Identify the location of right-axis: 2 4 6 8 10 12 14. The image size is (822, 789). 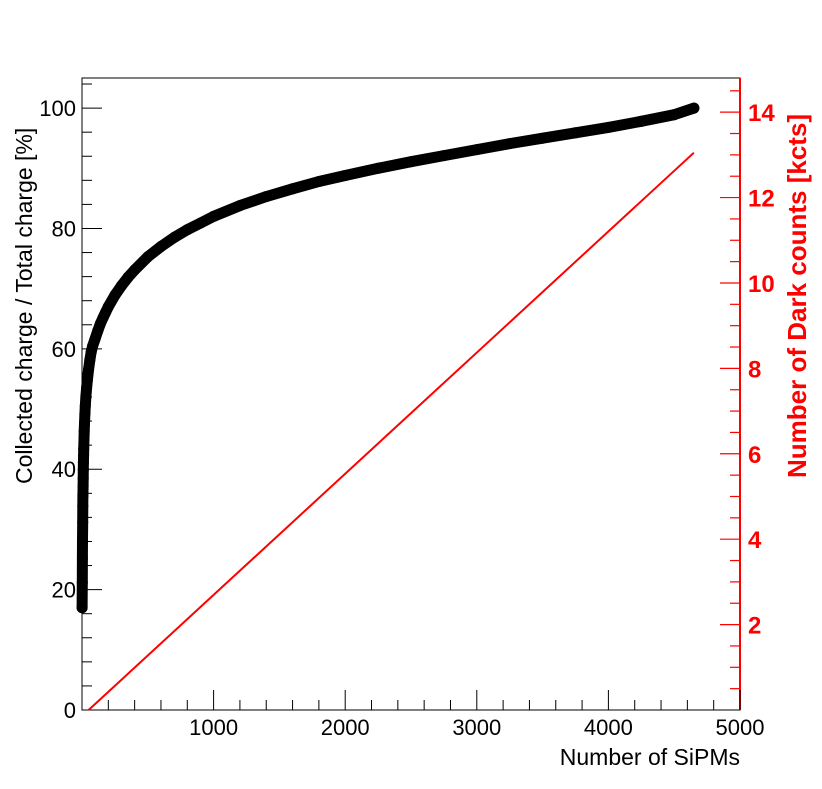
(747, 394).